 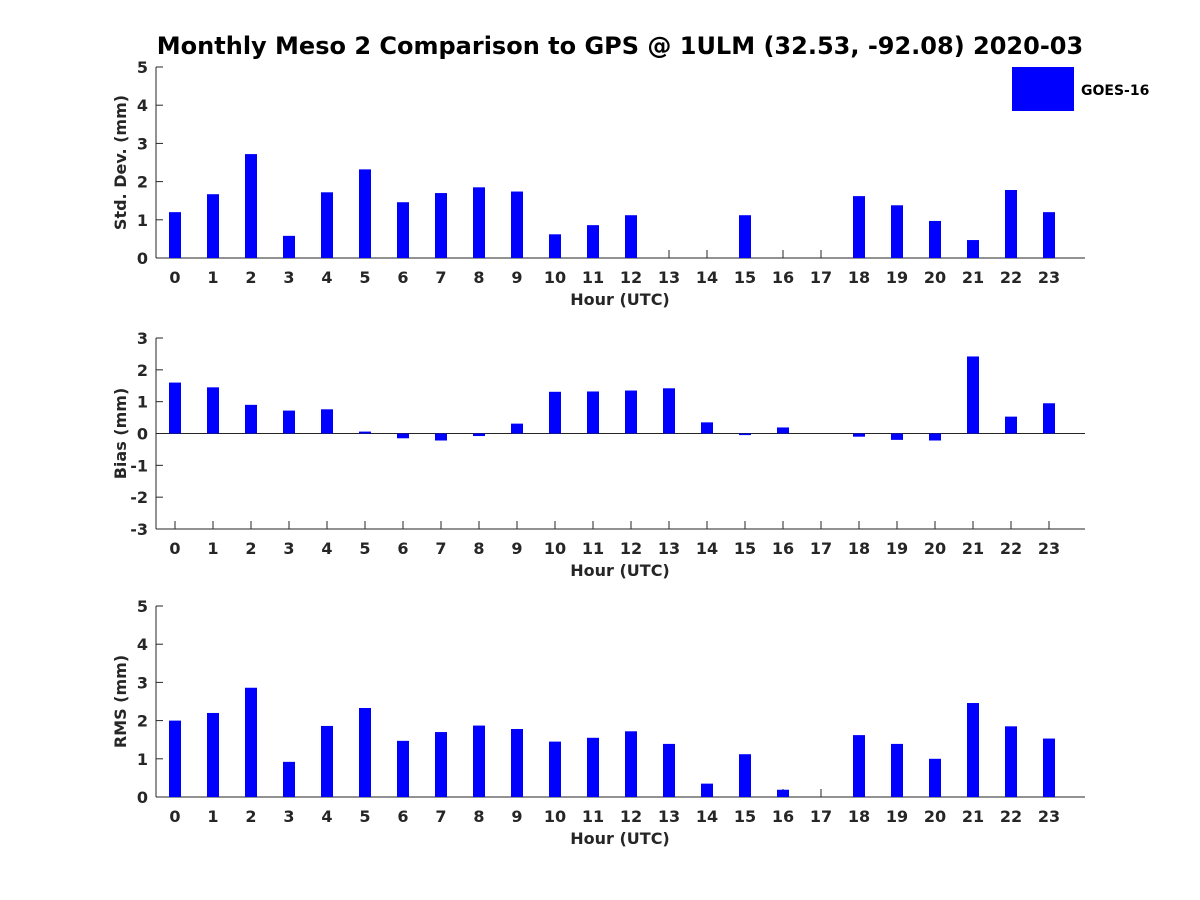 I want to click on x-tick-label: 2, so click(x=250, y=816).